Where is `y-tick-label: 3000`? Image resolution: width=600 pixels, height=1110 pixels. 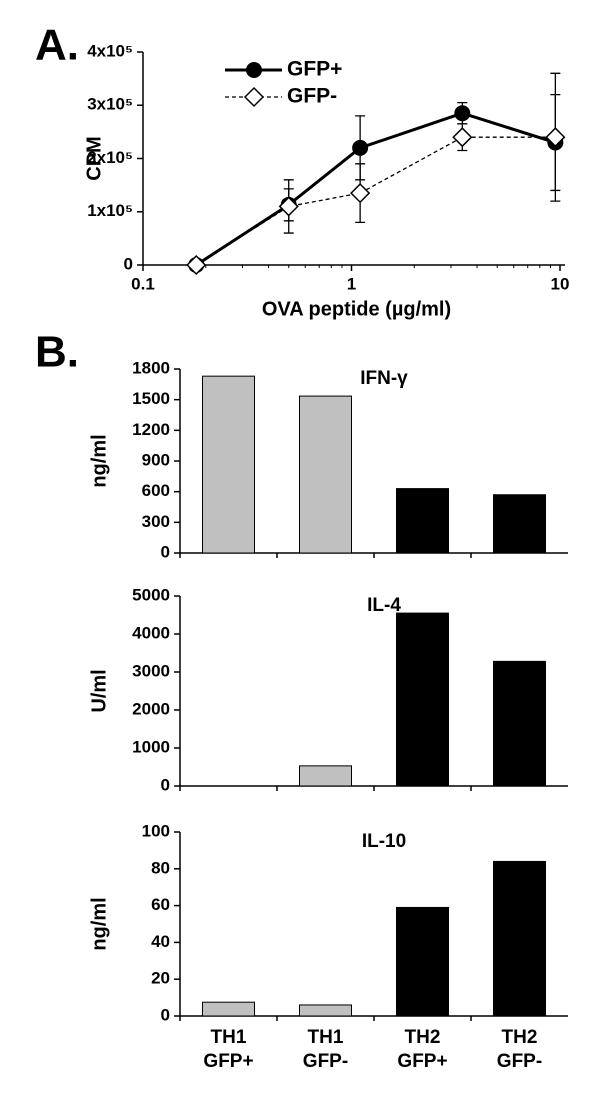
y-tick-label: 3000 is located at coordinates (151, 670).